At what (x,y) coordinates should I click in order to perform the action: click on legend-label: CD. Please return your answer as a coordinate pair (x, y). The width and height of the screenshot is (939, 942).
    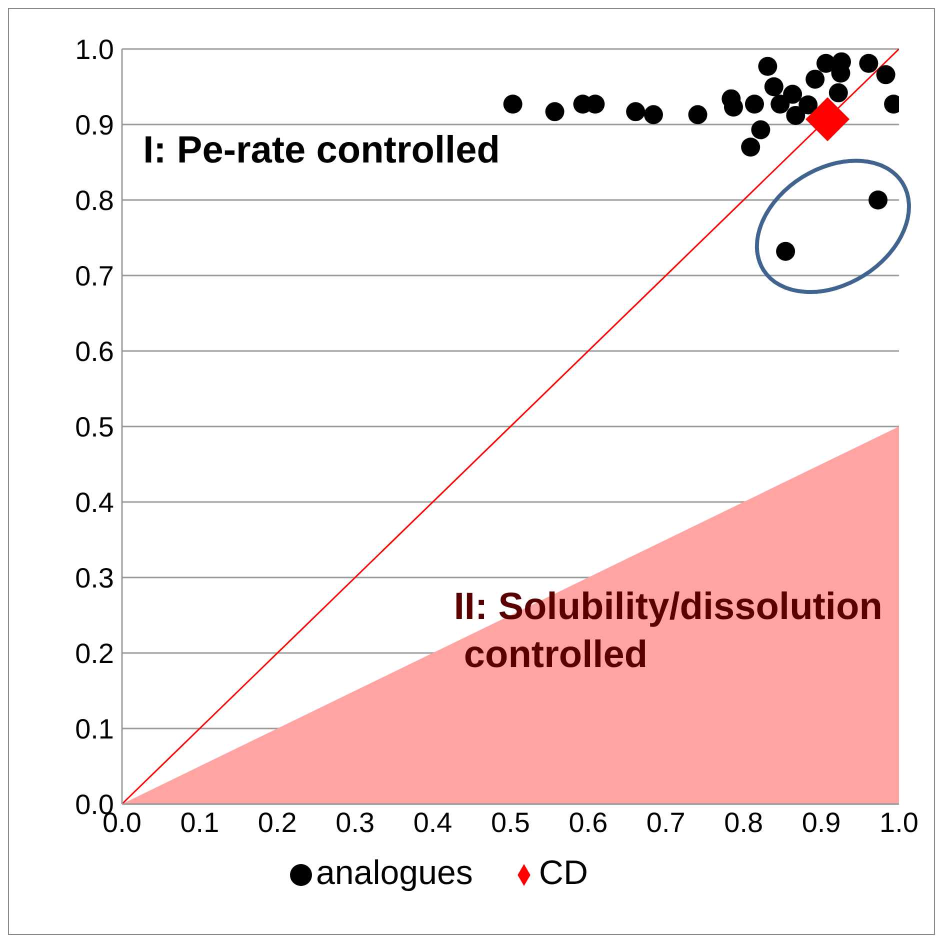
    Looking at the image, I should click on (563, 873).